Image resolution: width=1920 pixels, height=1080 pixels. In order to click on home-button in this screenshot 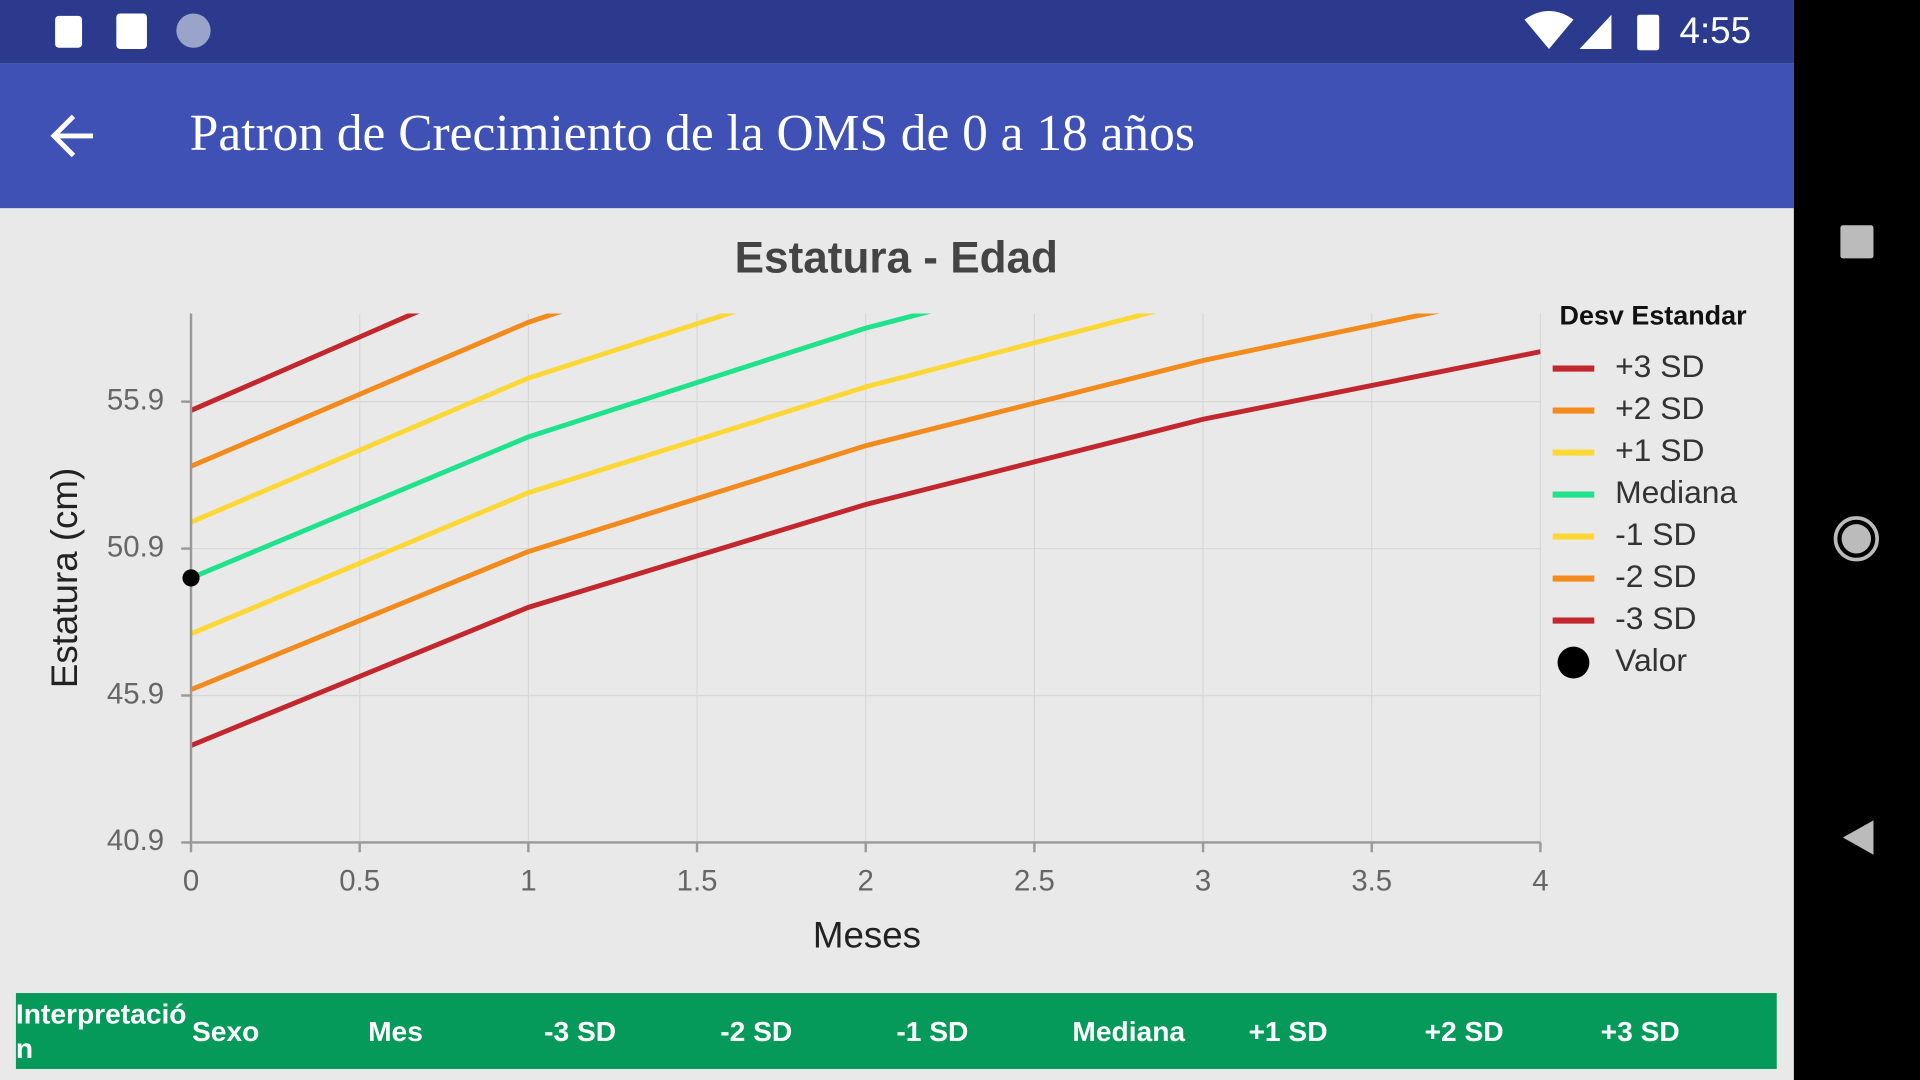, I will do `click(1856, 539)`.